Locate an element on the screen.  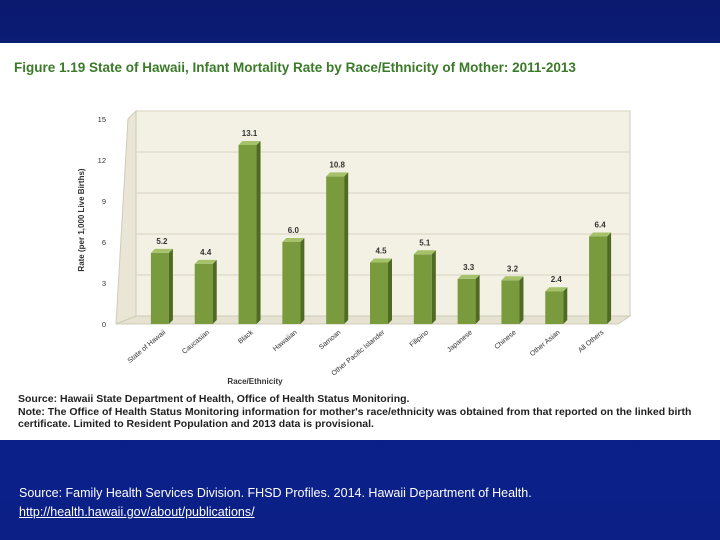
y-tick-label: 3 is located at coordinates (104, 283).